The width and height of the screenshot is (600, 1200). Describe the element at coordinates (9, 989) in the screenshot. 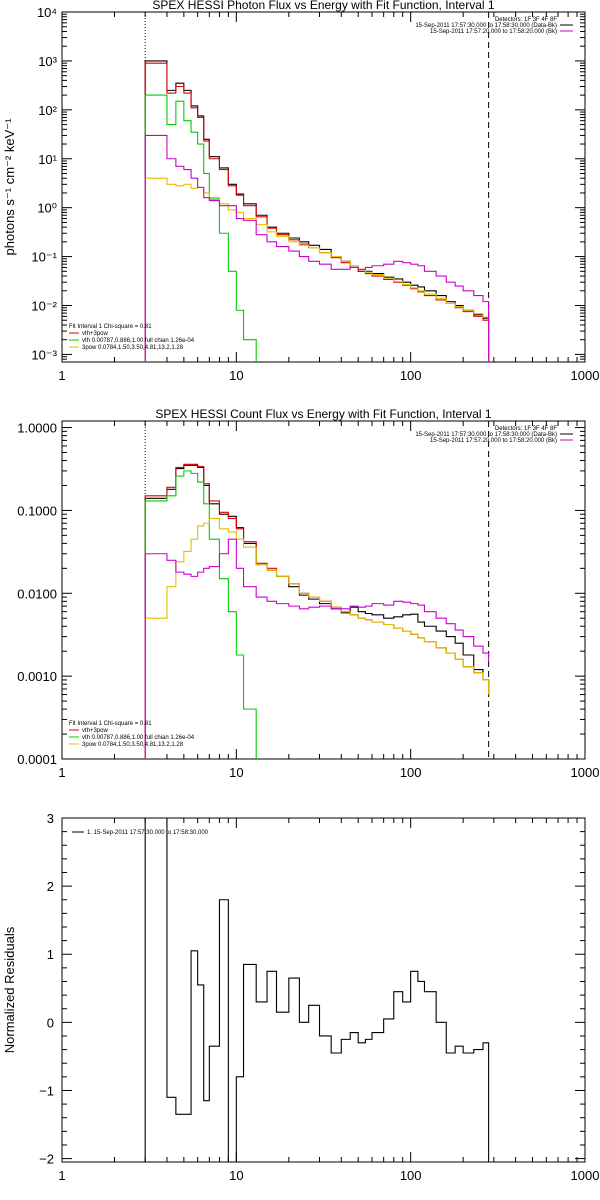

I see `y-axis-label: Normalized Residuals` at that location.